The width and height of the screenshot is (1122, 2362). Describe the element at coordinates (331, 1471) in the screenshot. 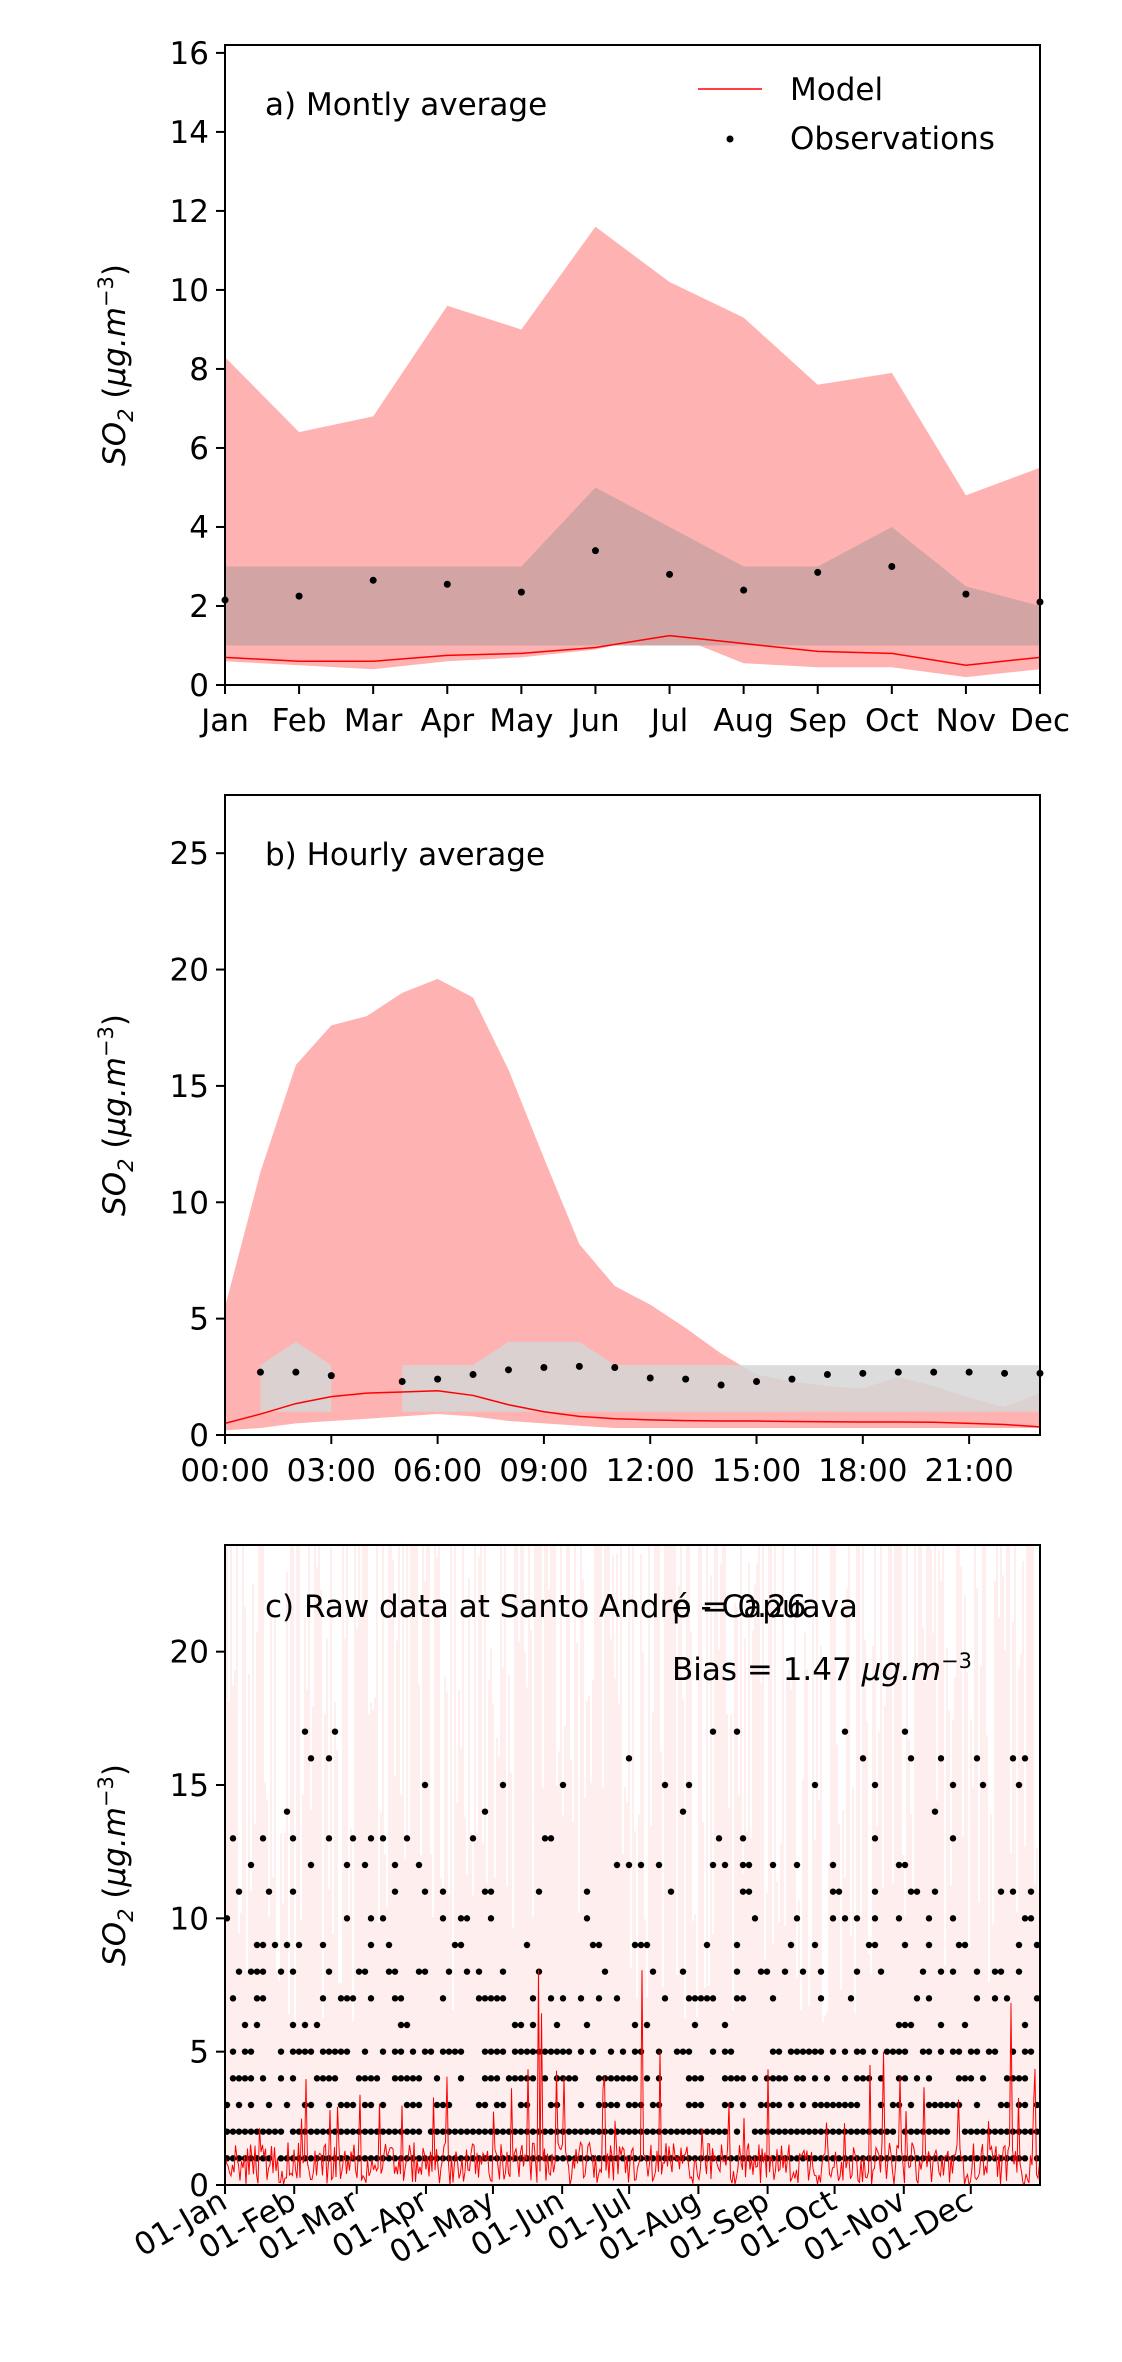

I see `x-tick-label: 03:00` at that location.